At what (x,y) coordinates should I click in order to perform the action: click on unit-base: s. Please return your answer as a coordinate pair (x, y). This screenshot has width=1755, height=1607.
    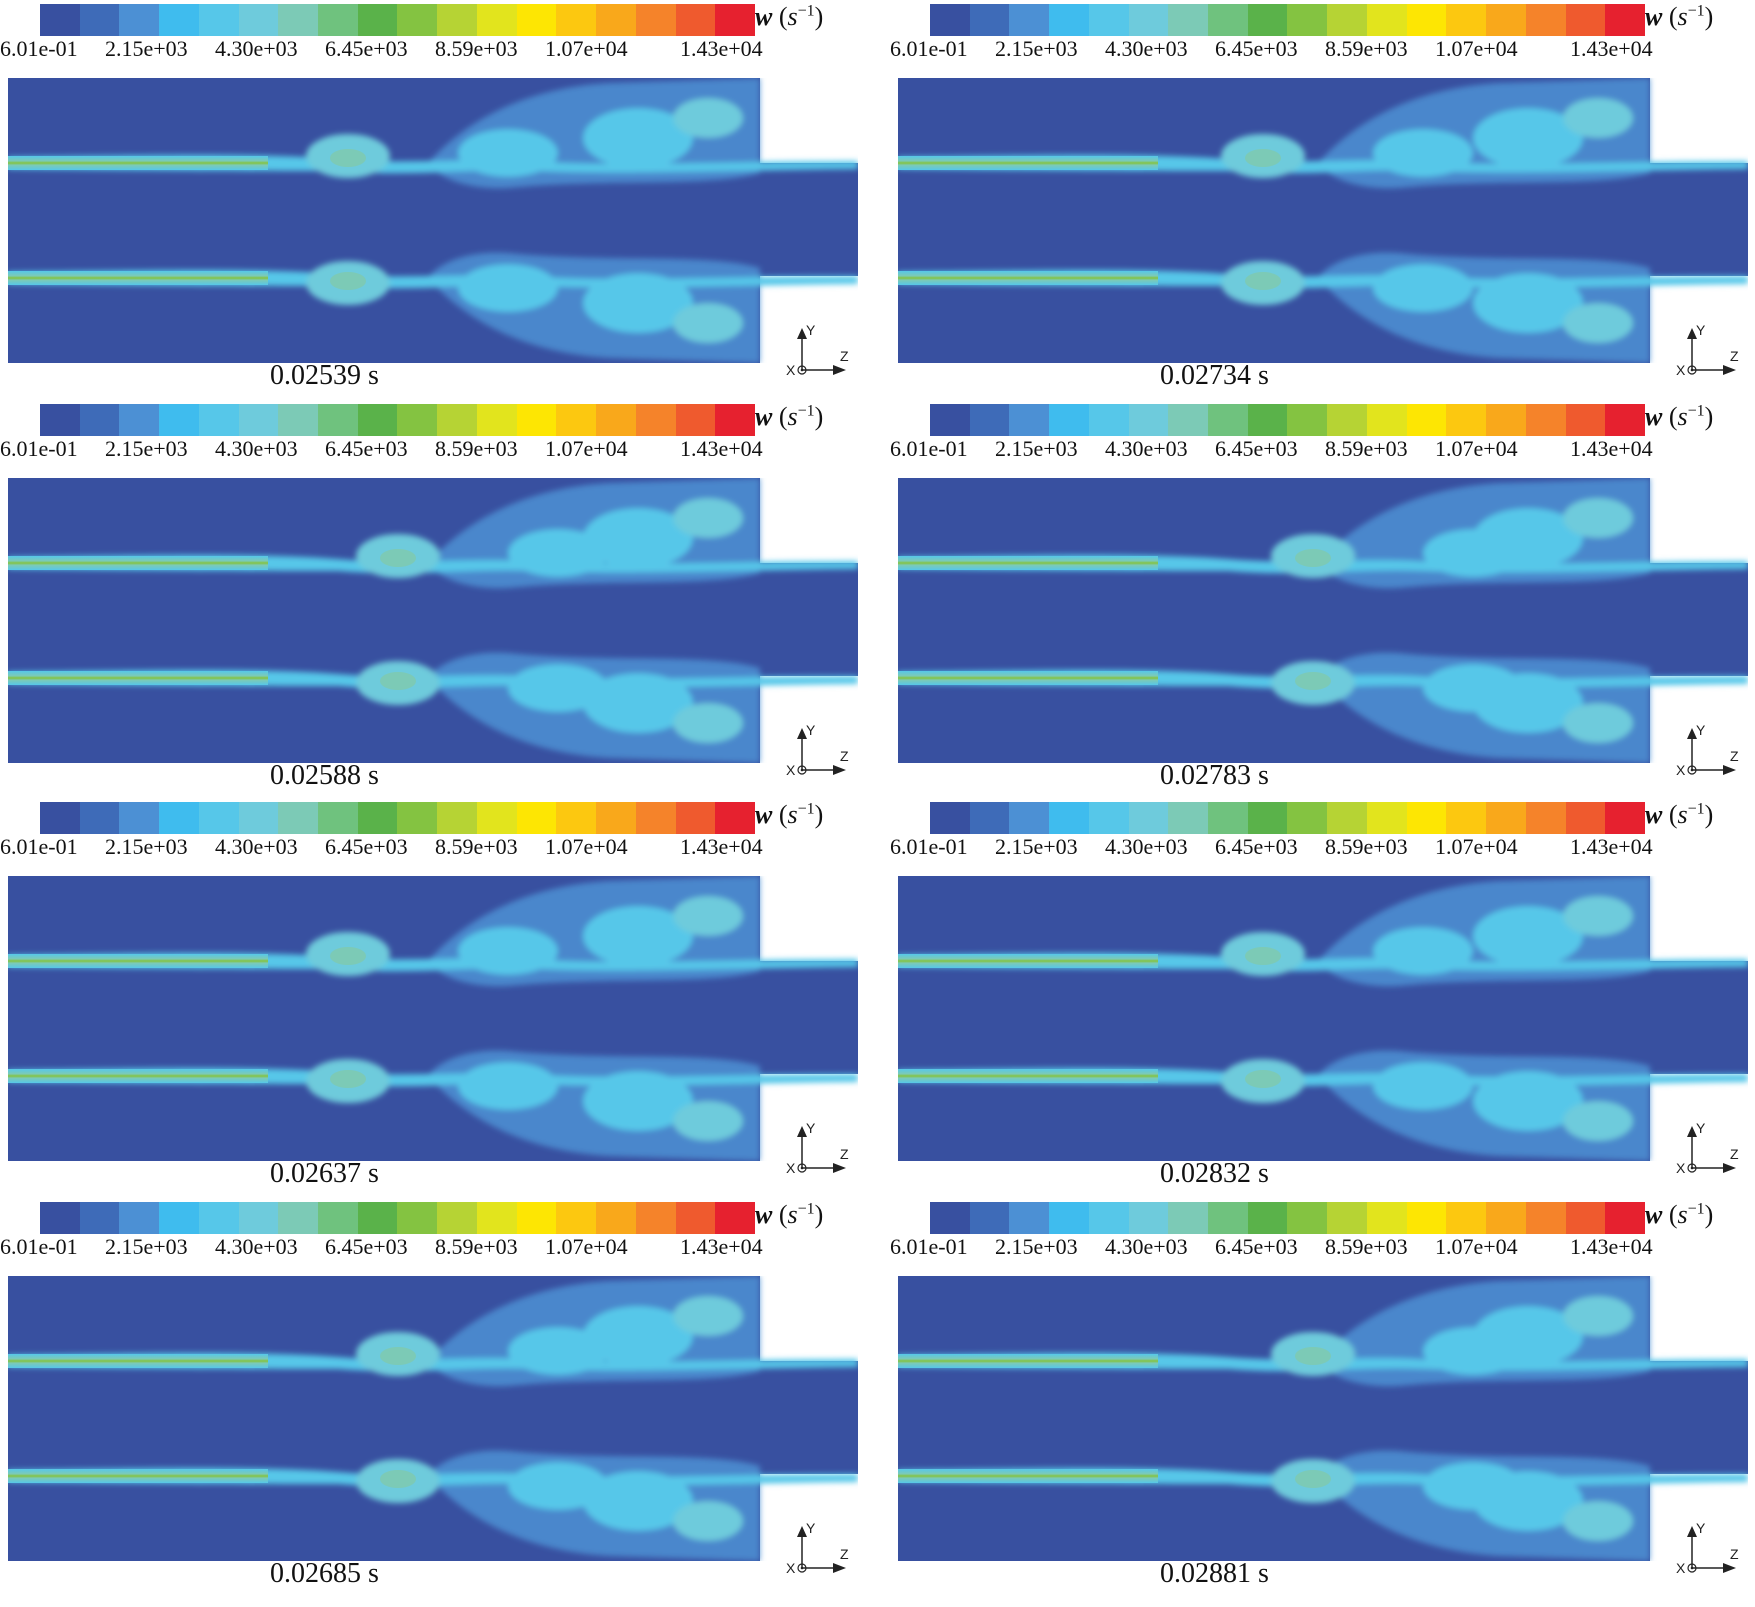
    Looking at the image, I should click on (792, 814).